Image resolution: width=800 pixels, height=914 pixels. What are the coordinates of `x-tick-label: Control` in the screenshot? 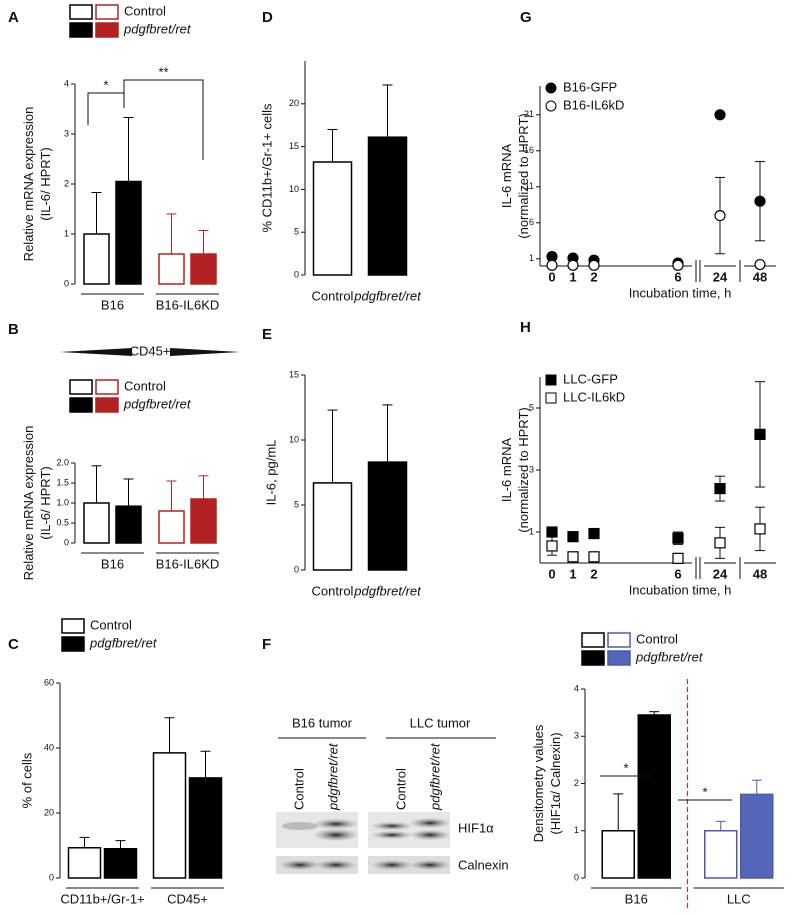 It's located at (333, 295).